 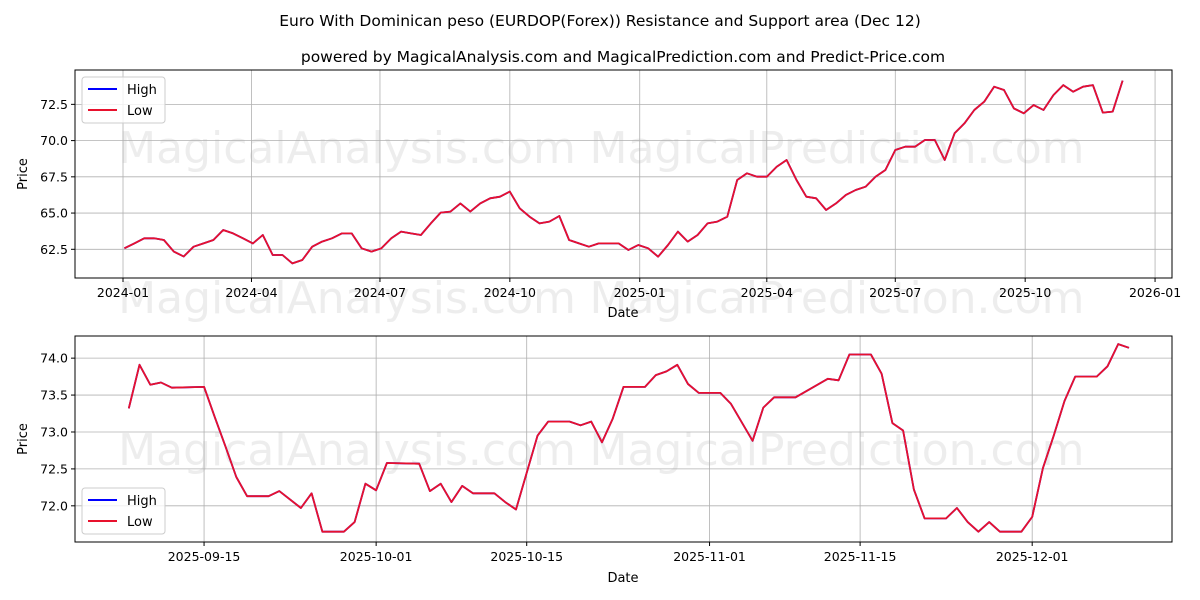 I want to click on x-tick-label: 2025-11-15, so click(x=860, y=556).